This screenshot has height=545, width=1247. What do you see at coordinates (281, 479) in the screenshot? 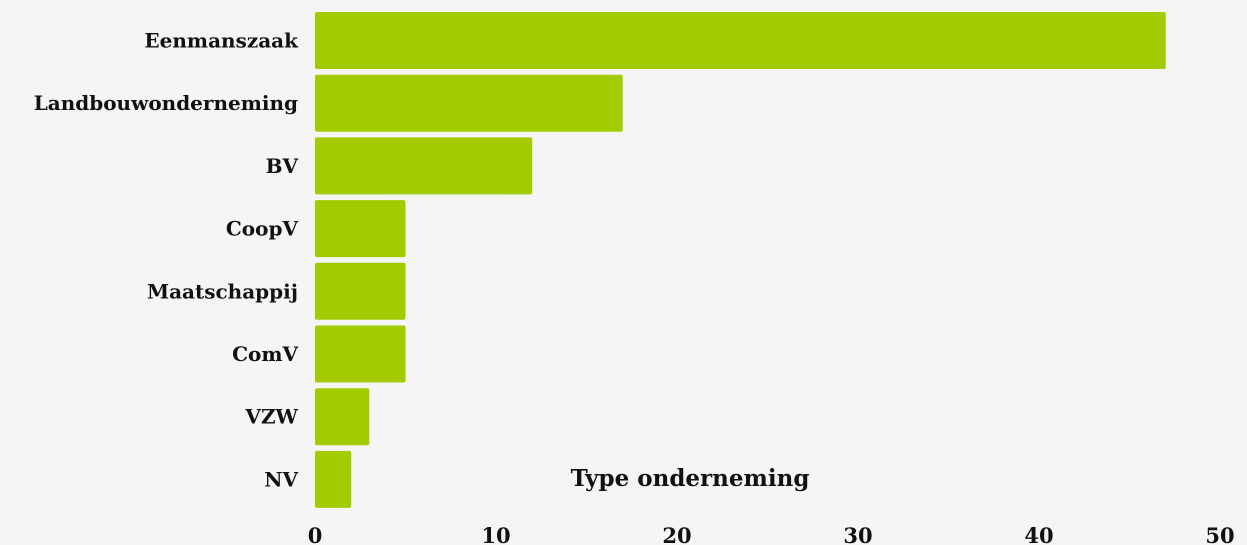
I see `category-label-nv: NV` at bounding box center [281, 479].